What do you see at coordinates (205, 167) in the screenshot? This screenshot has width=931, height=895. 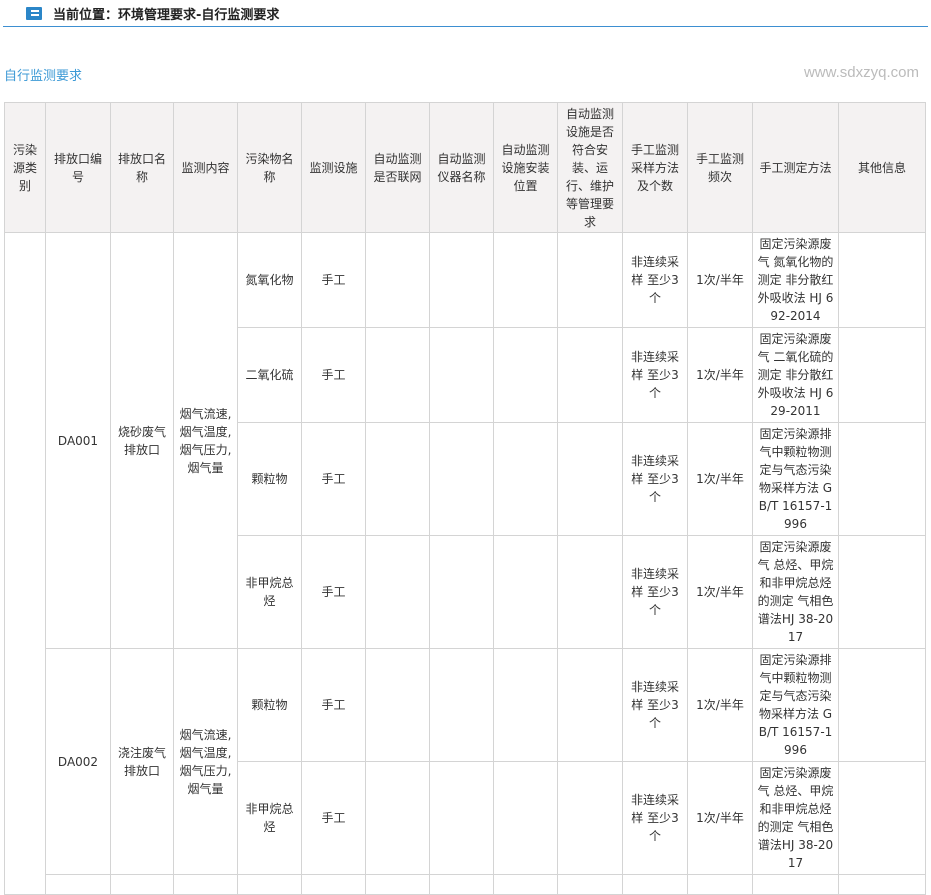 I see `column-header: 监测内容` at bounding box center [205, 167].